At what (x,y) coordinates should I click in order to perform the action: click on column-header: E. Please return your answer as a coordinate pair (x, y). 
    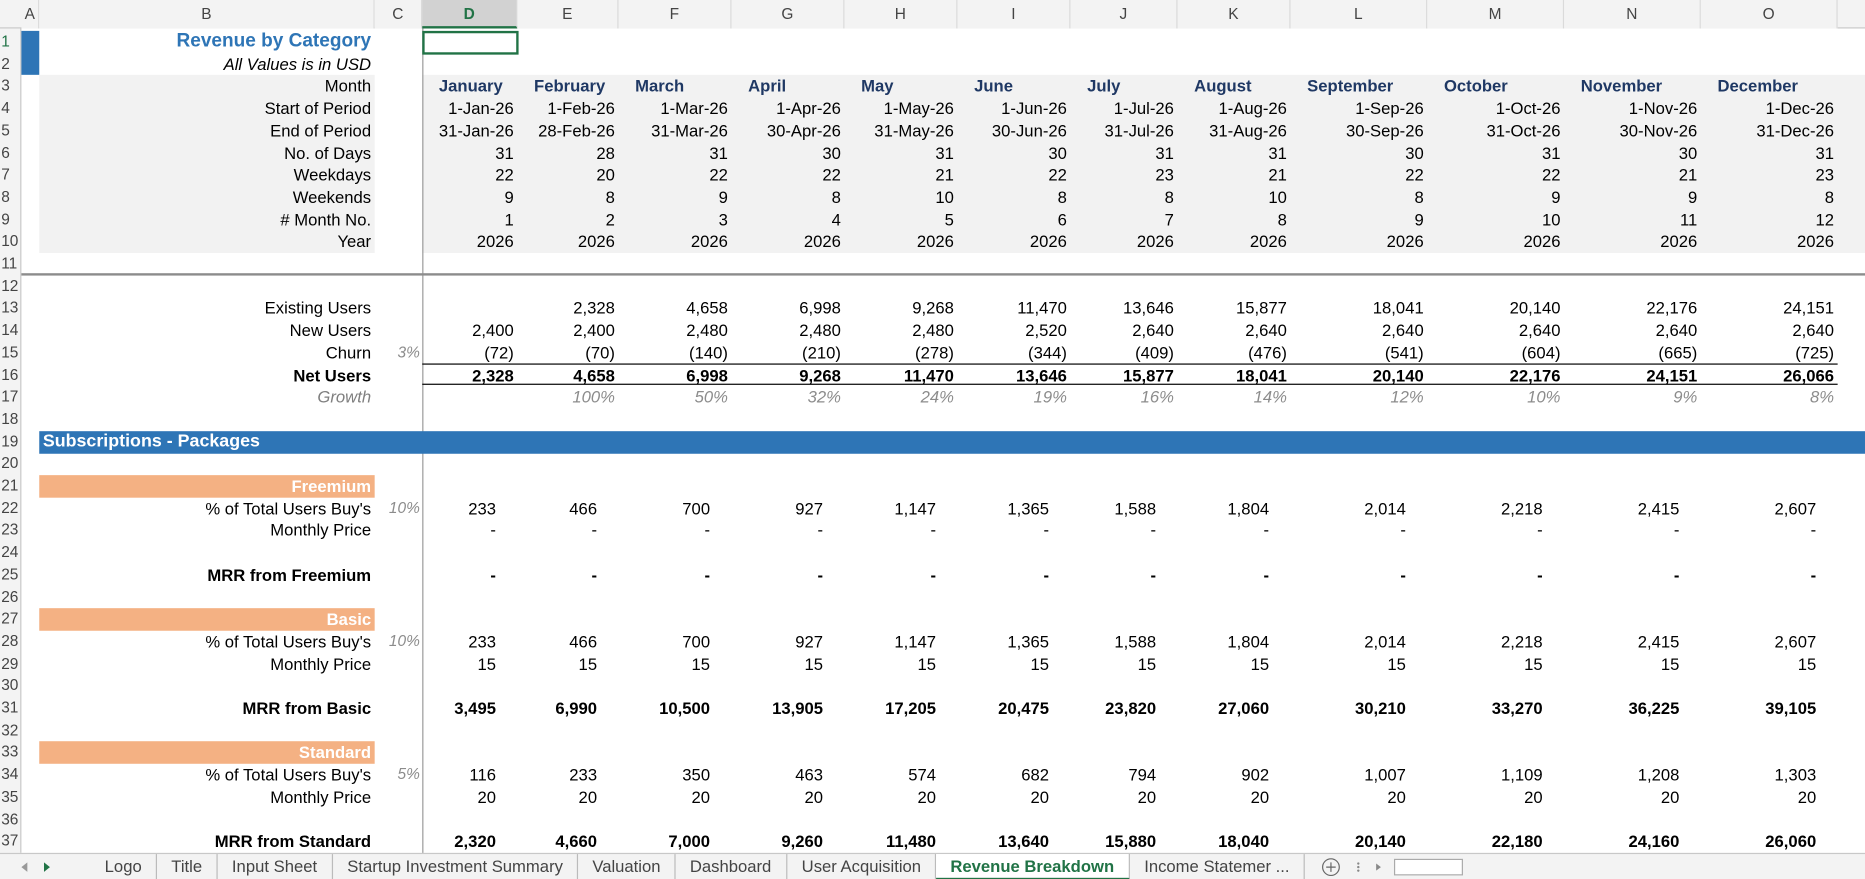
    Looking at the image, I should click on (568, 14).